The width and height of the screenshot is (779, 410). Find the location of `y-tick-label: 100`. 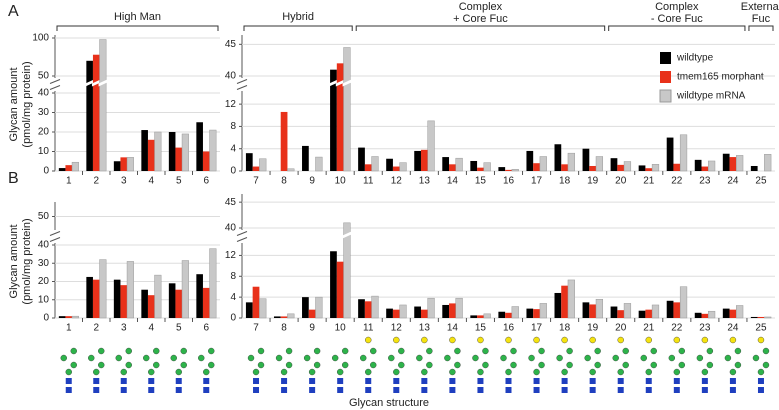

y-tick-label: 100 is located at coordinates (40, 38).